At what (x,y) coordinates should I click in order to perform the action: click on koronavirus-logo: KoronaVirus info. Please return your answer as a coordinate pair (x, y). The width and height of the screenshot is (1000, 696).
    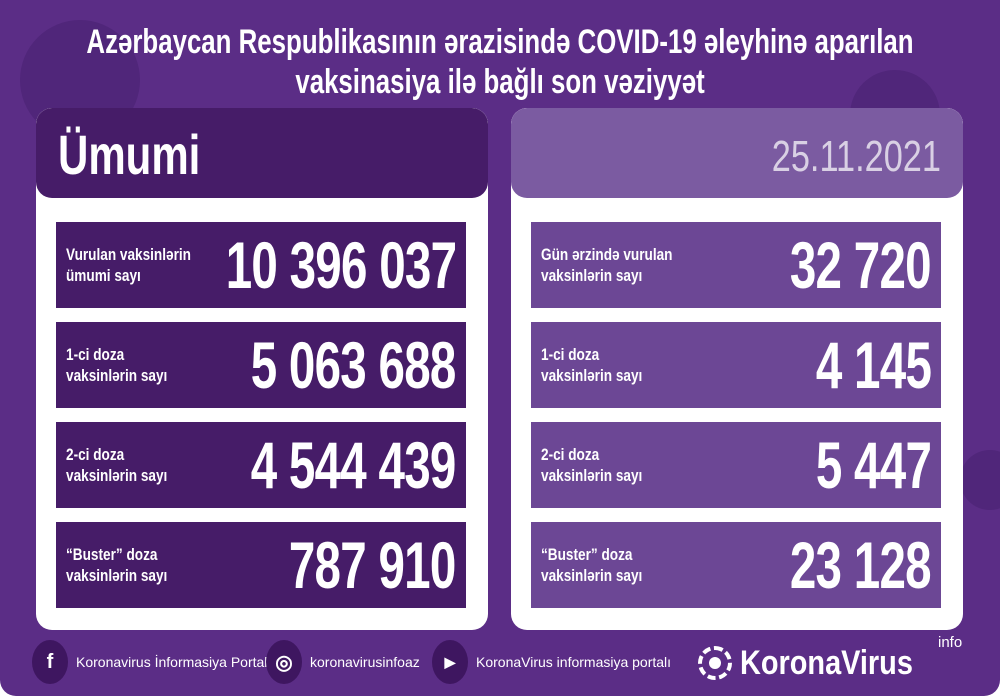
    Looking at the image, I should click on (838, 660).